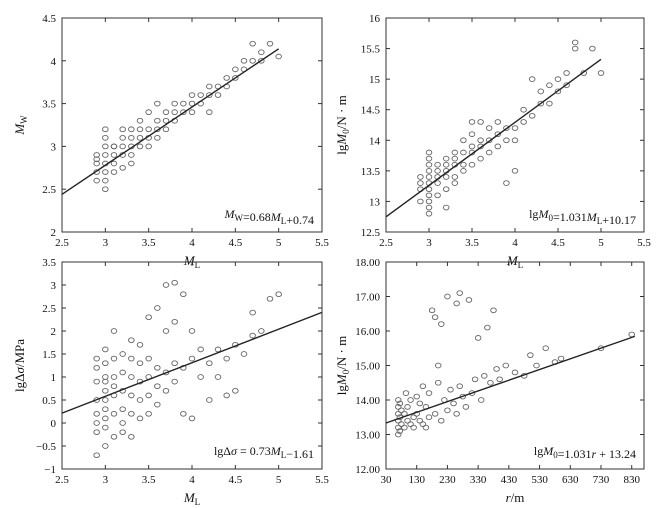  I want to click on x-tick-label: 5, so click(279, 480).